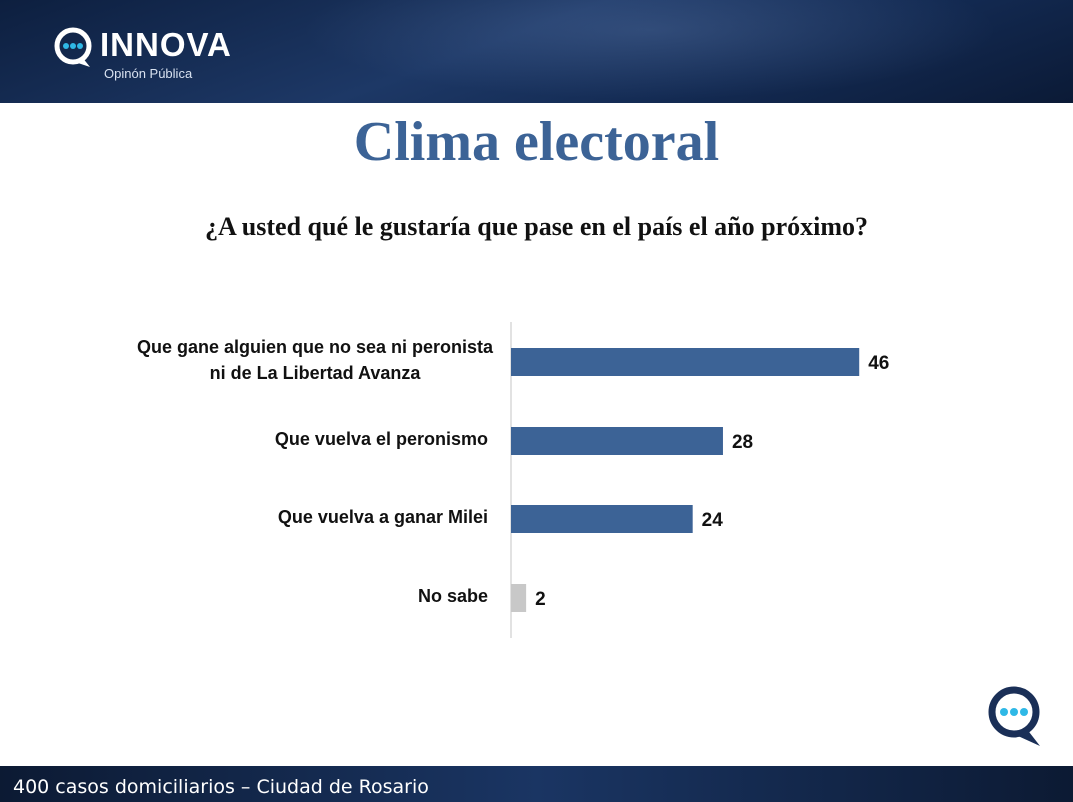 Image resolution: width=1073 pixels, height=802 pixels. What do you see at coordinates (878, 363) in the screenshot?
I see `data-label-0: 46` at bounding box center [878, 363].